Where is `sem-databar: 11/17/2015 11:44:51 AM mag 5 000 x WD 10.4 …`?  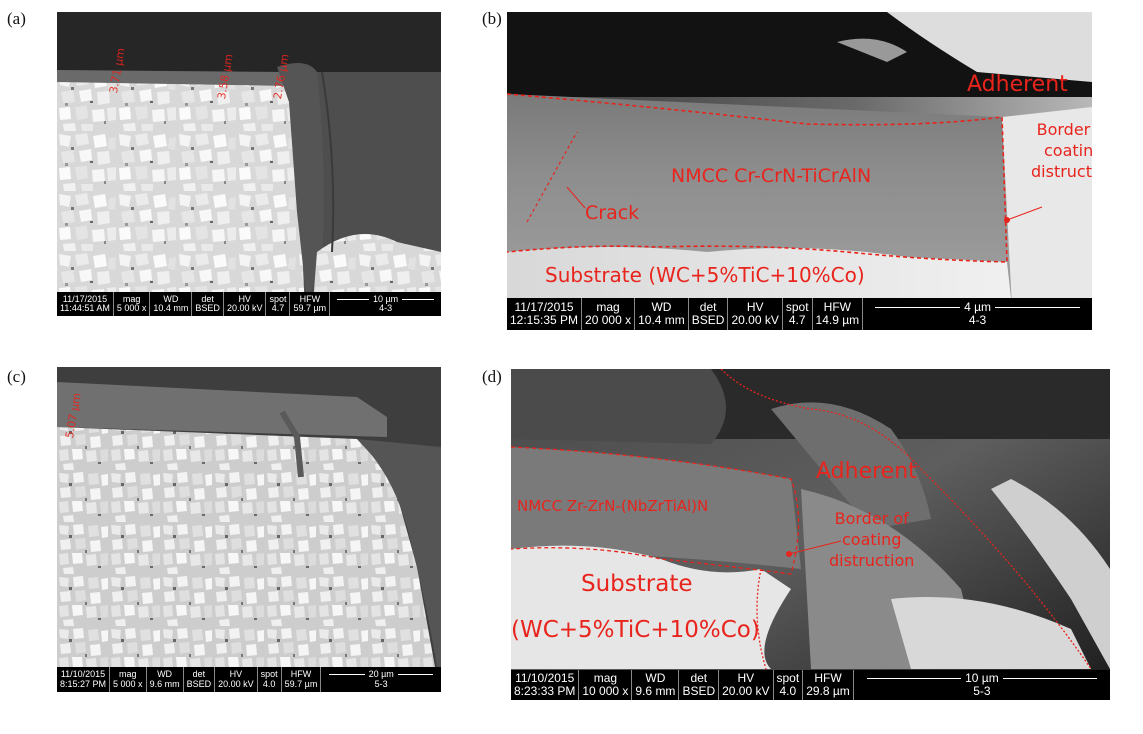
sem-databar: 11/17/2015 11:44:51 AM mag 5 000 x WD 10.4 … is located at coordinates (249, 304).